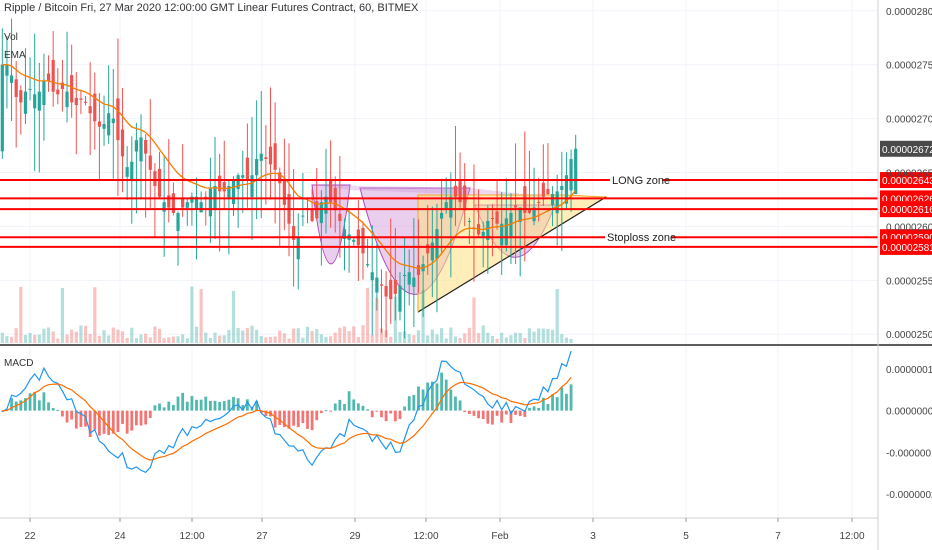  What do you see at coordinates (778, 536) in the screenshot?
I see `time-tick-label: 7` at bounding box center [778, 536].